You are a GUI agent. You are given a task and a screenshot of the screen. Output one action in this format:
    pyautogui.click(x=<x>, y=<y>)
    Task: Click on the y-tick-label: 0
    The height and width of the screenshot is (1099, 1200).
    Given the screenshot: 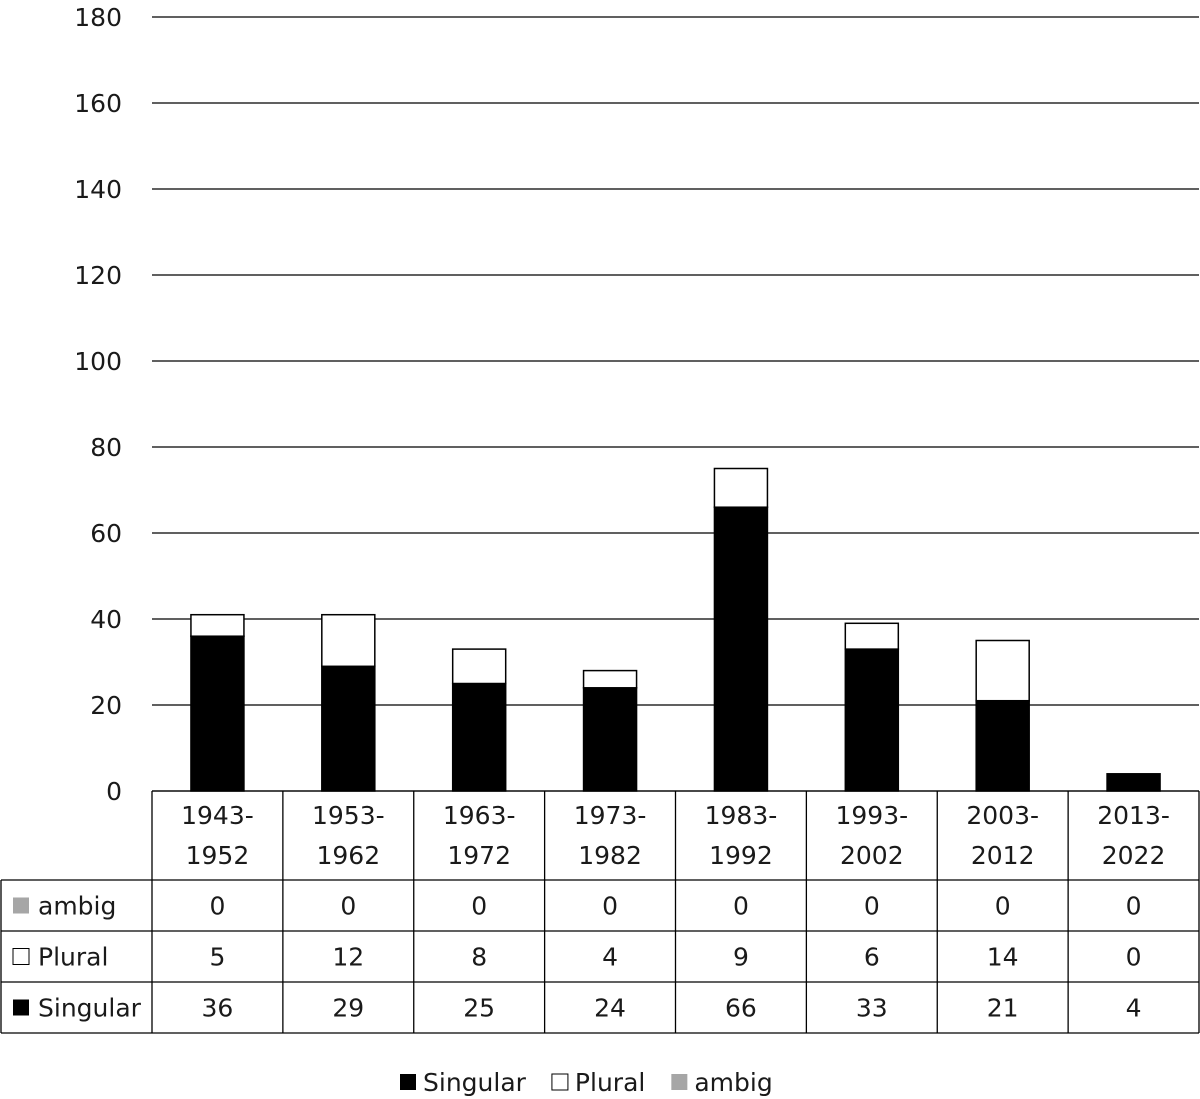 What is the action you would take?
    pyautogui.click(x=114, y=791)
    